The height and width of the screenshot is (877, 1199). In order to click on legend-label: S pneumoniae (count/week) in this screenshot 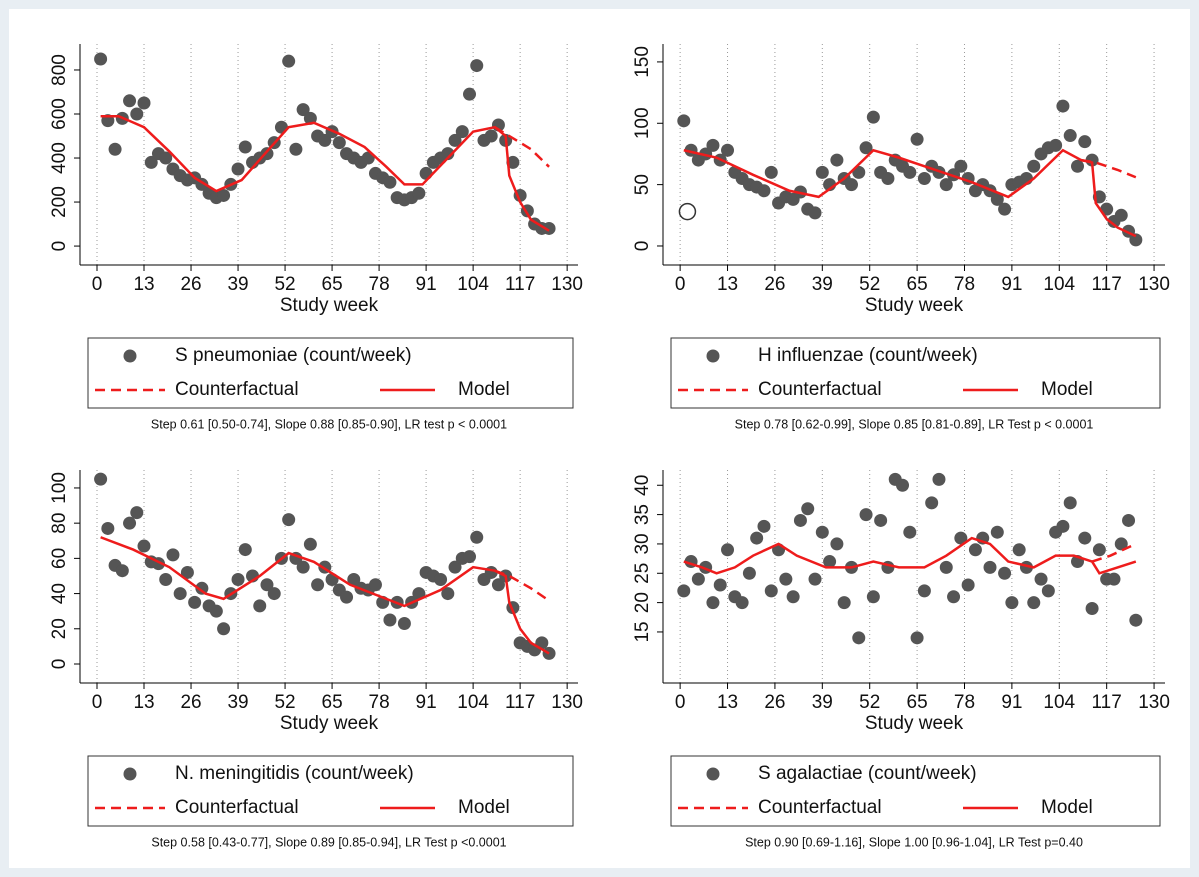, I will do `click(293, 355)`.